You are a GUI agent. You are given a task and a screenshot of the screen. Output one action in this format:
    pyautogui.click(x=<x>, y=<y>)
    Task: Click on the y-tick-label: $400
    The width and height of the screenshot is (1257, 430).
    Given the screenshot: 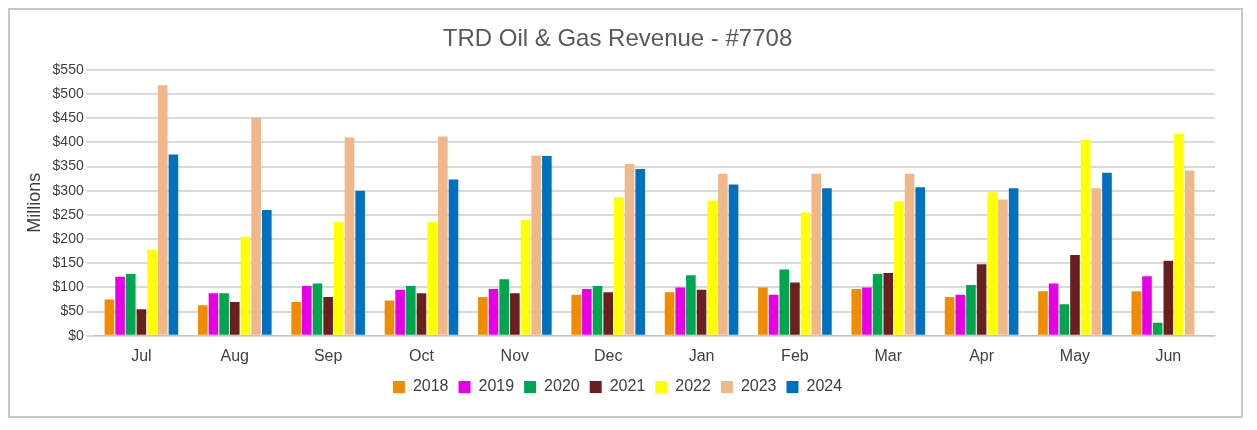 What is the action you would take?
    pyautogui.click(x=68, y=141)
    